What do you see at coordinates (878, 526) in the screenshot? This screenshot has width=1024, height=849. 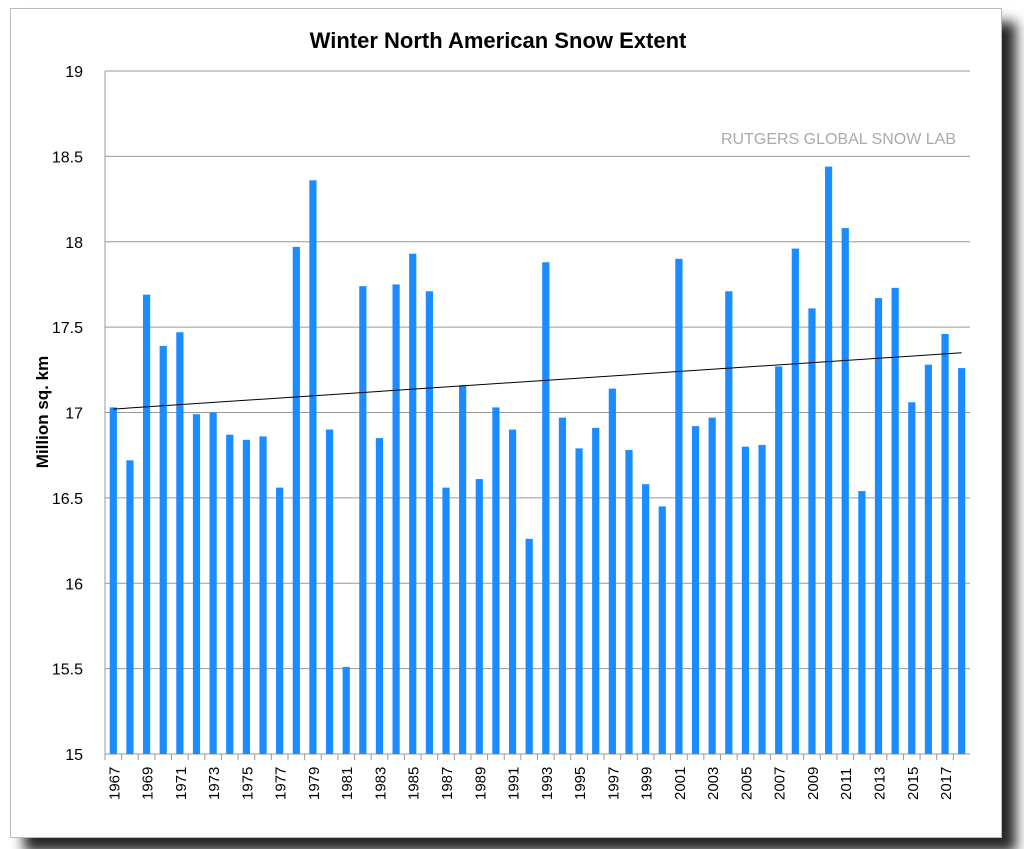 I see `bar-2013` at bounding box center [878, 526].